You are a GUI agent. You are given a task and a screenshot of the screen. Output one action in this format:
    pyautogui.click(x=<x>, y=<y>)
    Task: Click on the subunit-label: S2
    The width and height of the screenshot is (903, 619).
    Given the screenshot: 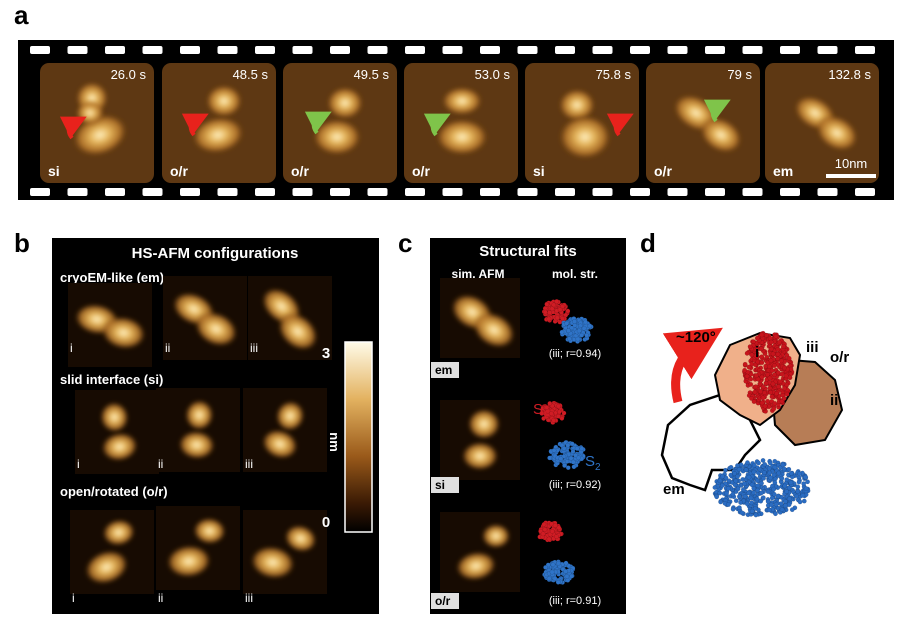 What is the action you would take?
    pyautogui.click(x=593, y=463)
    